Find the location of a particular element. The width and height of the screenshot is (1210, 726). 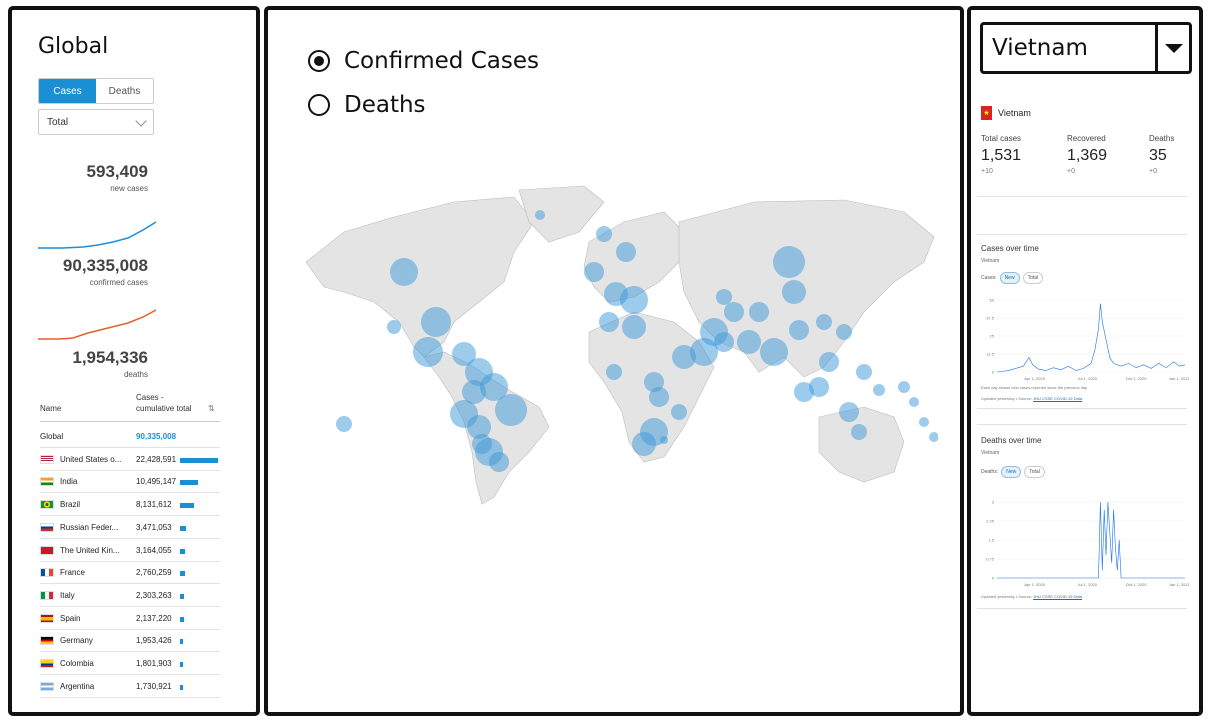

table-row: United States o... 22,428,591 is located at coordinates (130, 460).